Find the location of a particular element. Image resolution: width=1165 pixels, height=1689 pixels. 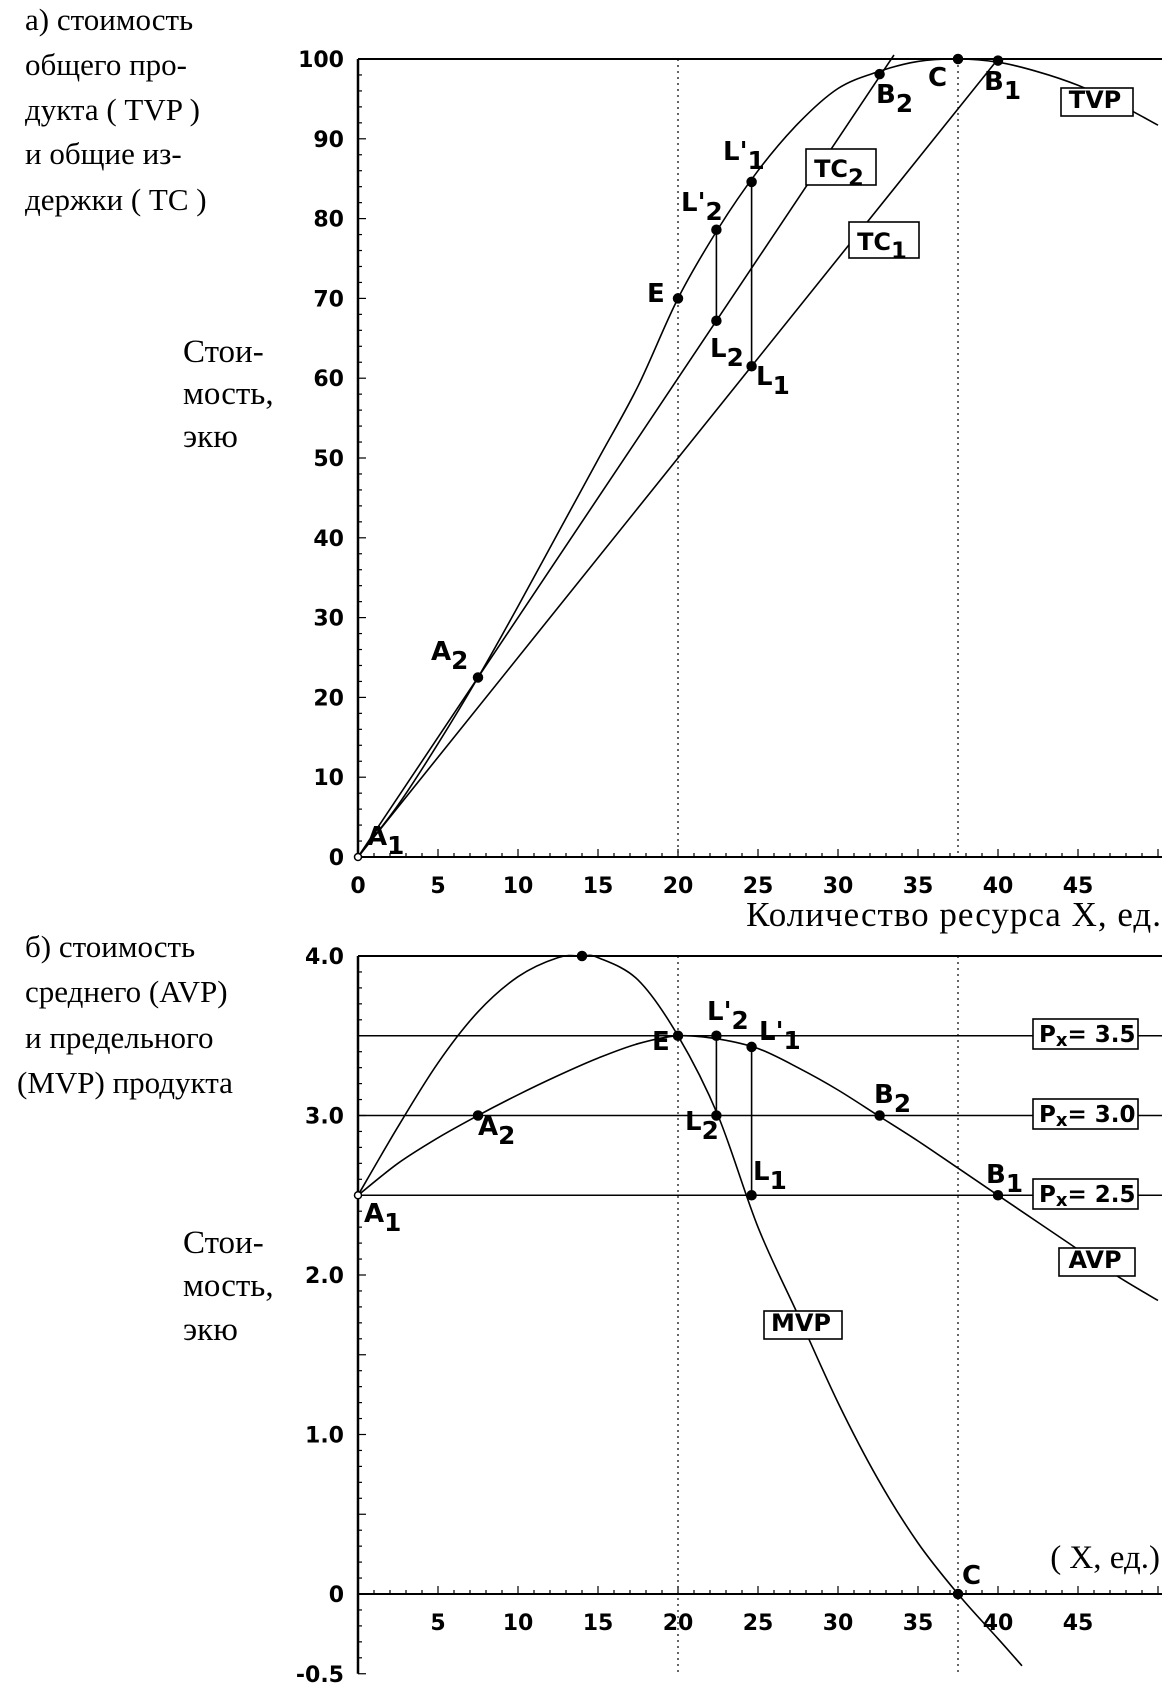

bottom-xlabel: ( X, ед.) is located at coordinates (1105, 1558).